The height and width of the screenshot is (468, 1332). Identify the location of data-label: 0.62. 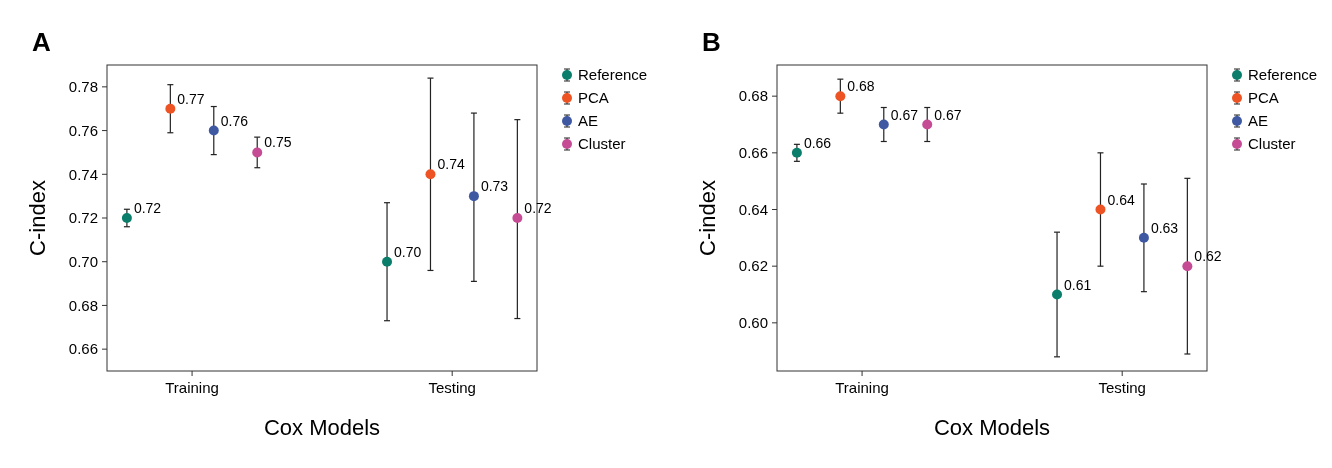
(1208, 256).